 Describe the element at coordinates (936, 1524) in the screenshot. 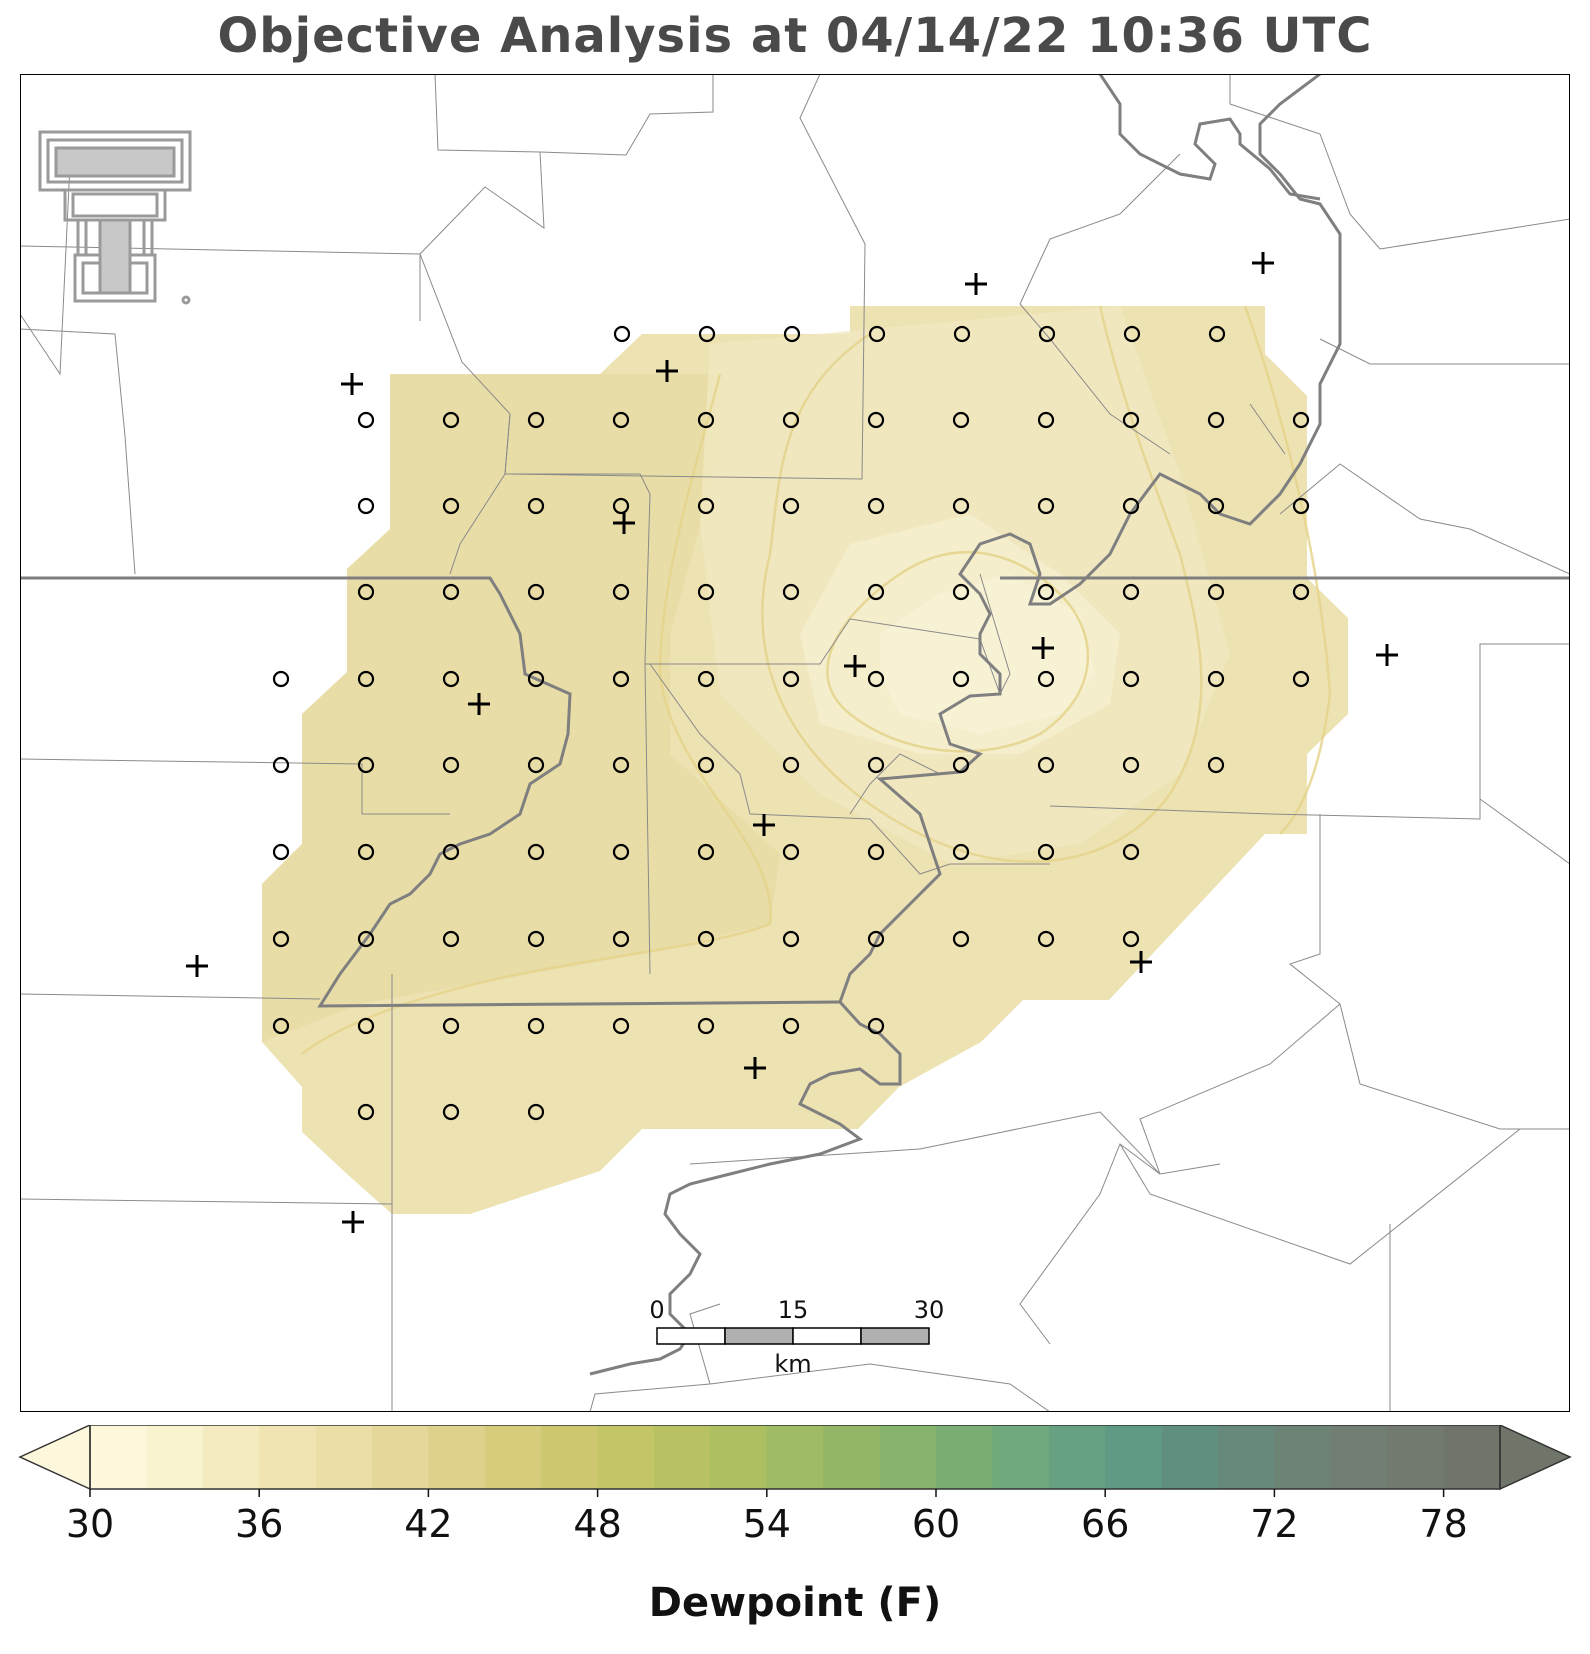

I see `colorbar-tick-label: 60` at that location.